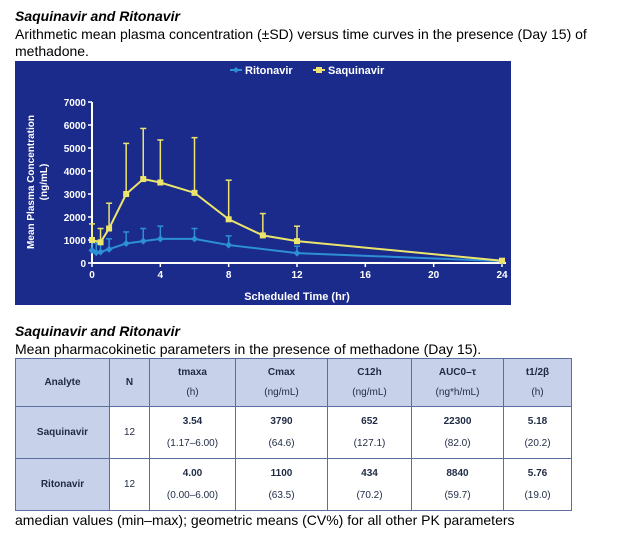  I want to click on x-tick-label: 16, so click(366, 275).